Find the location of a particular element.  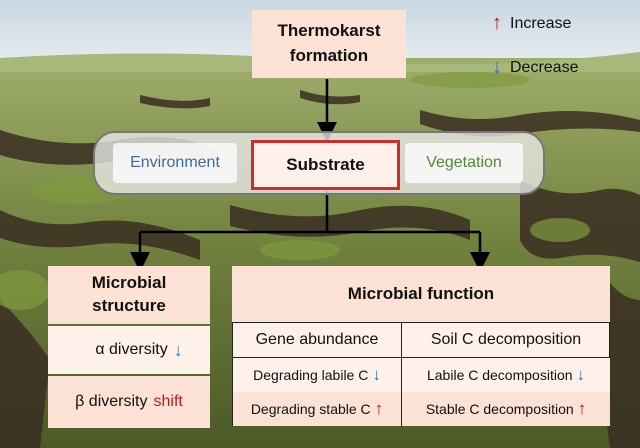

alpha-diversity-row: α diversity ↓ is located at coordinates (129, 350).